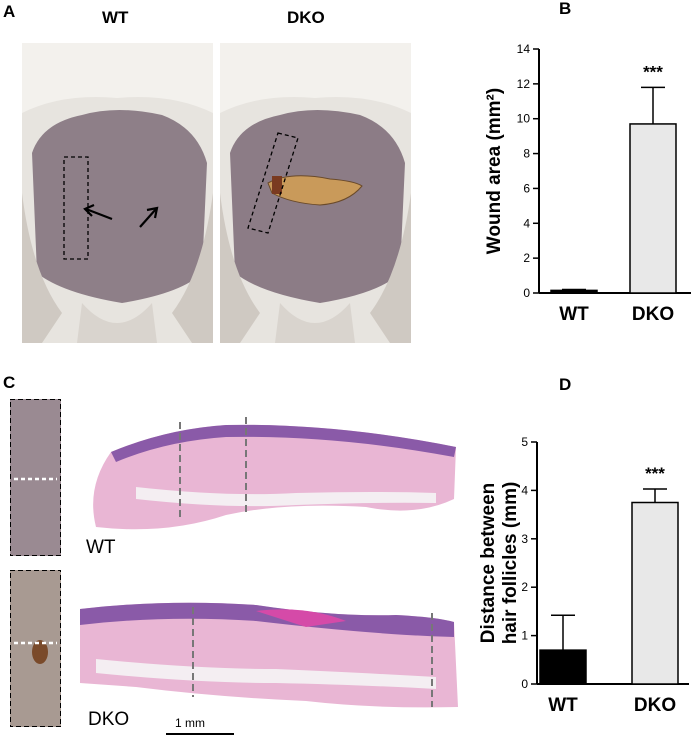  I want to click on chart-d-ytick-label: 4, so click(524, 490).